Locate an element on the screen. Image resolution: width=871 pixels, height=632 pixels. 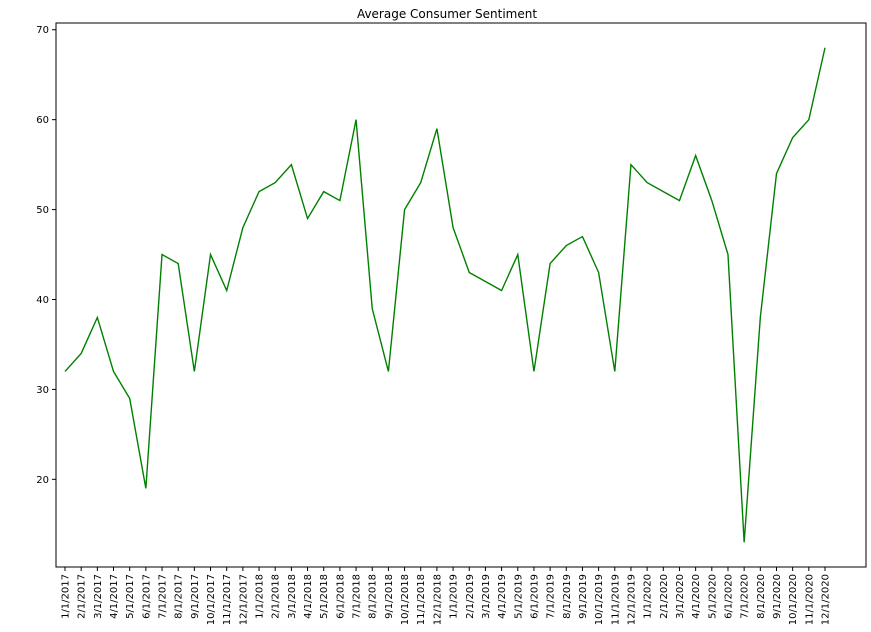
x-tick-label: 6/1/2020 is located at coordinates (728, 596).